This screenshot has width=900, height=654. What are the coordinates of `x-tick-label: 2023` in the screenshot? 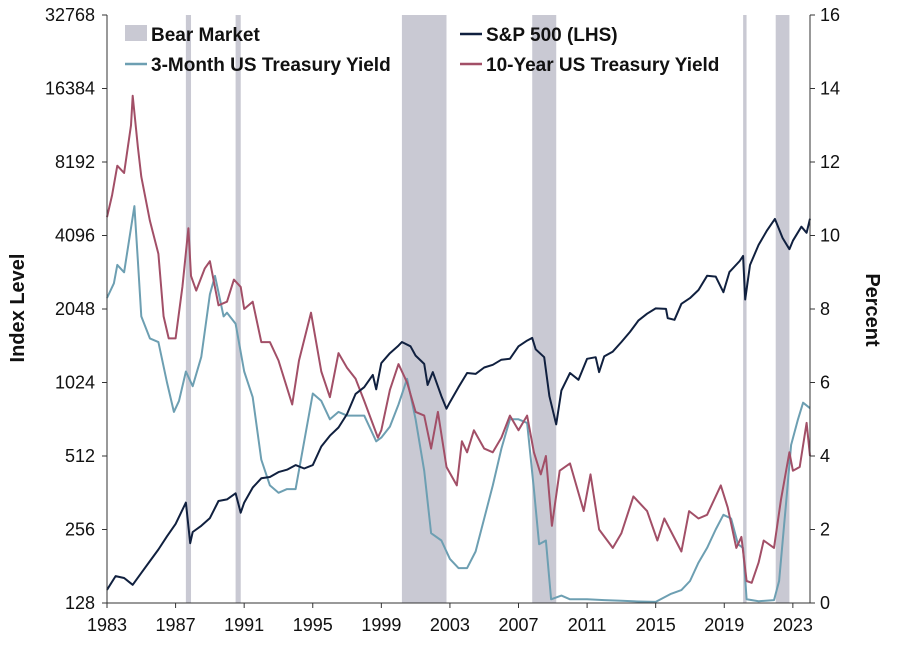 It's located at (793, 625).